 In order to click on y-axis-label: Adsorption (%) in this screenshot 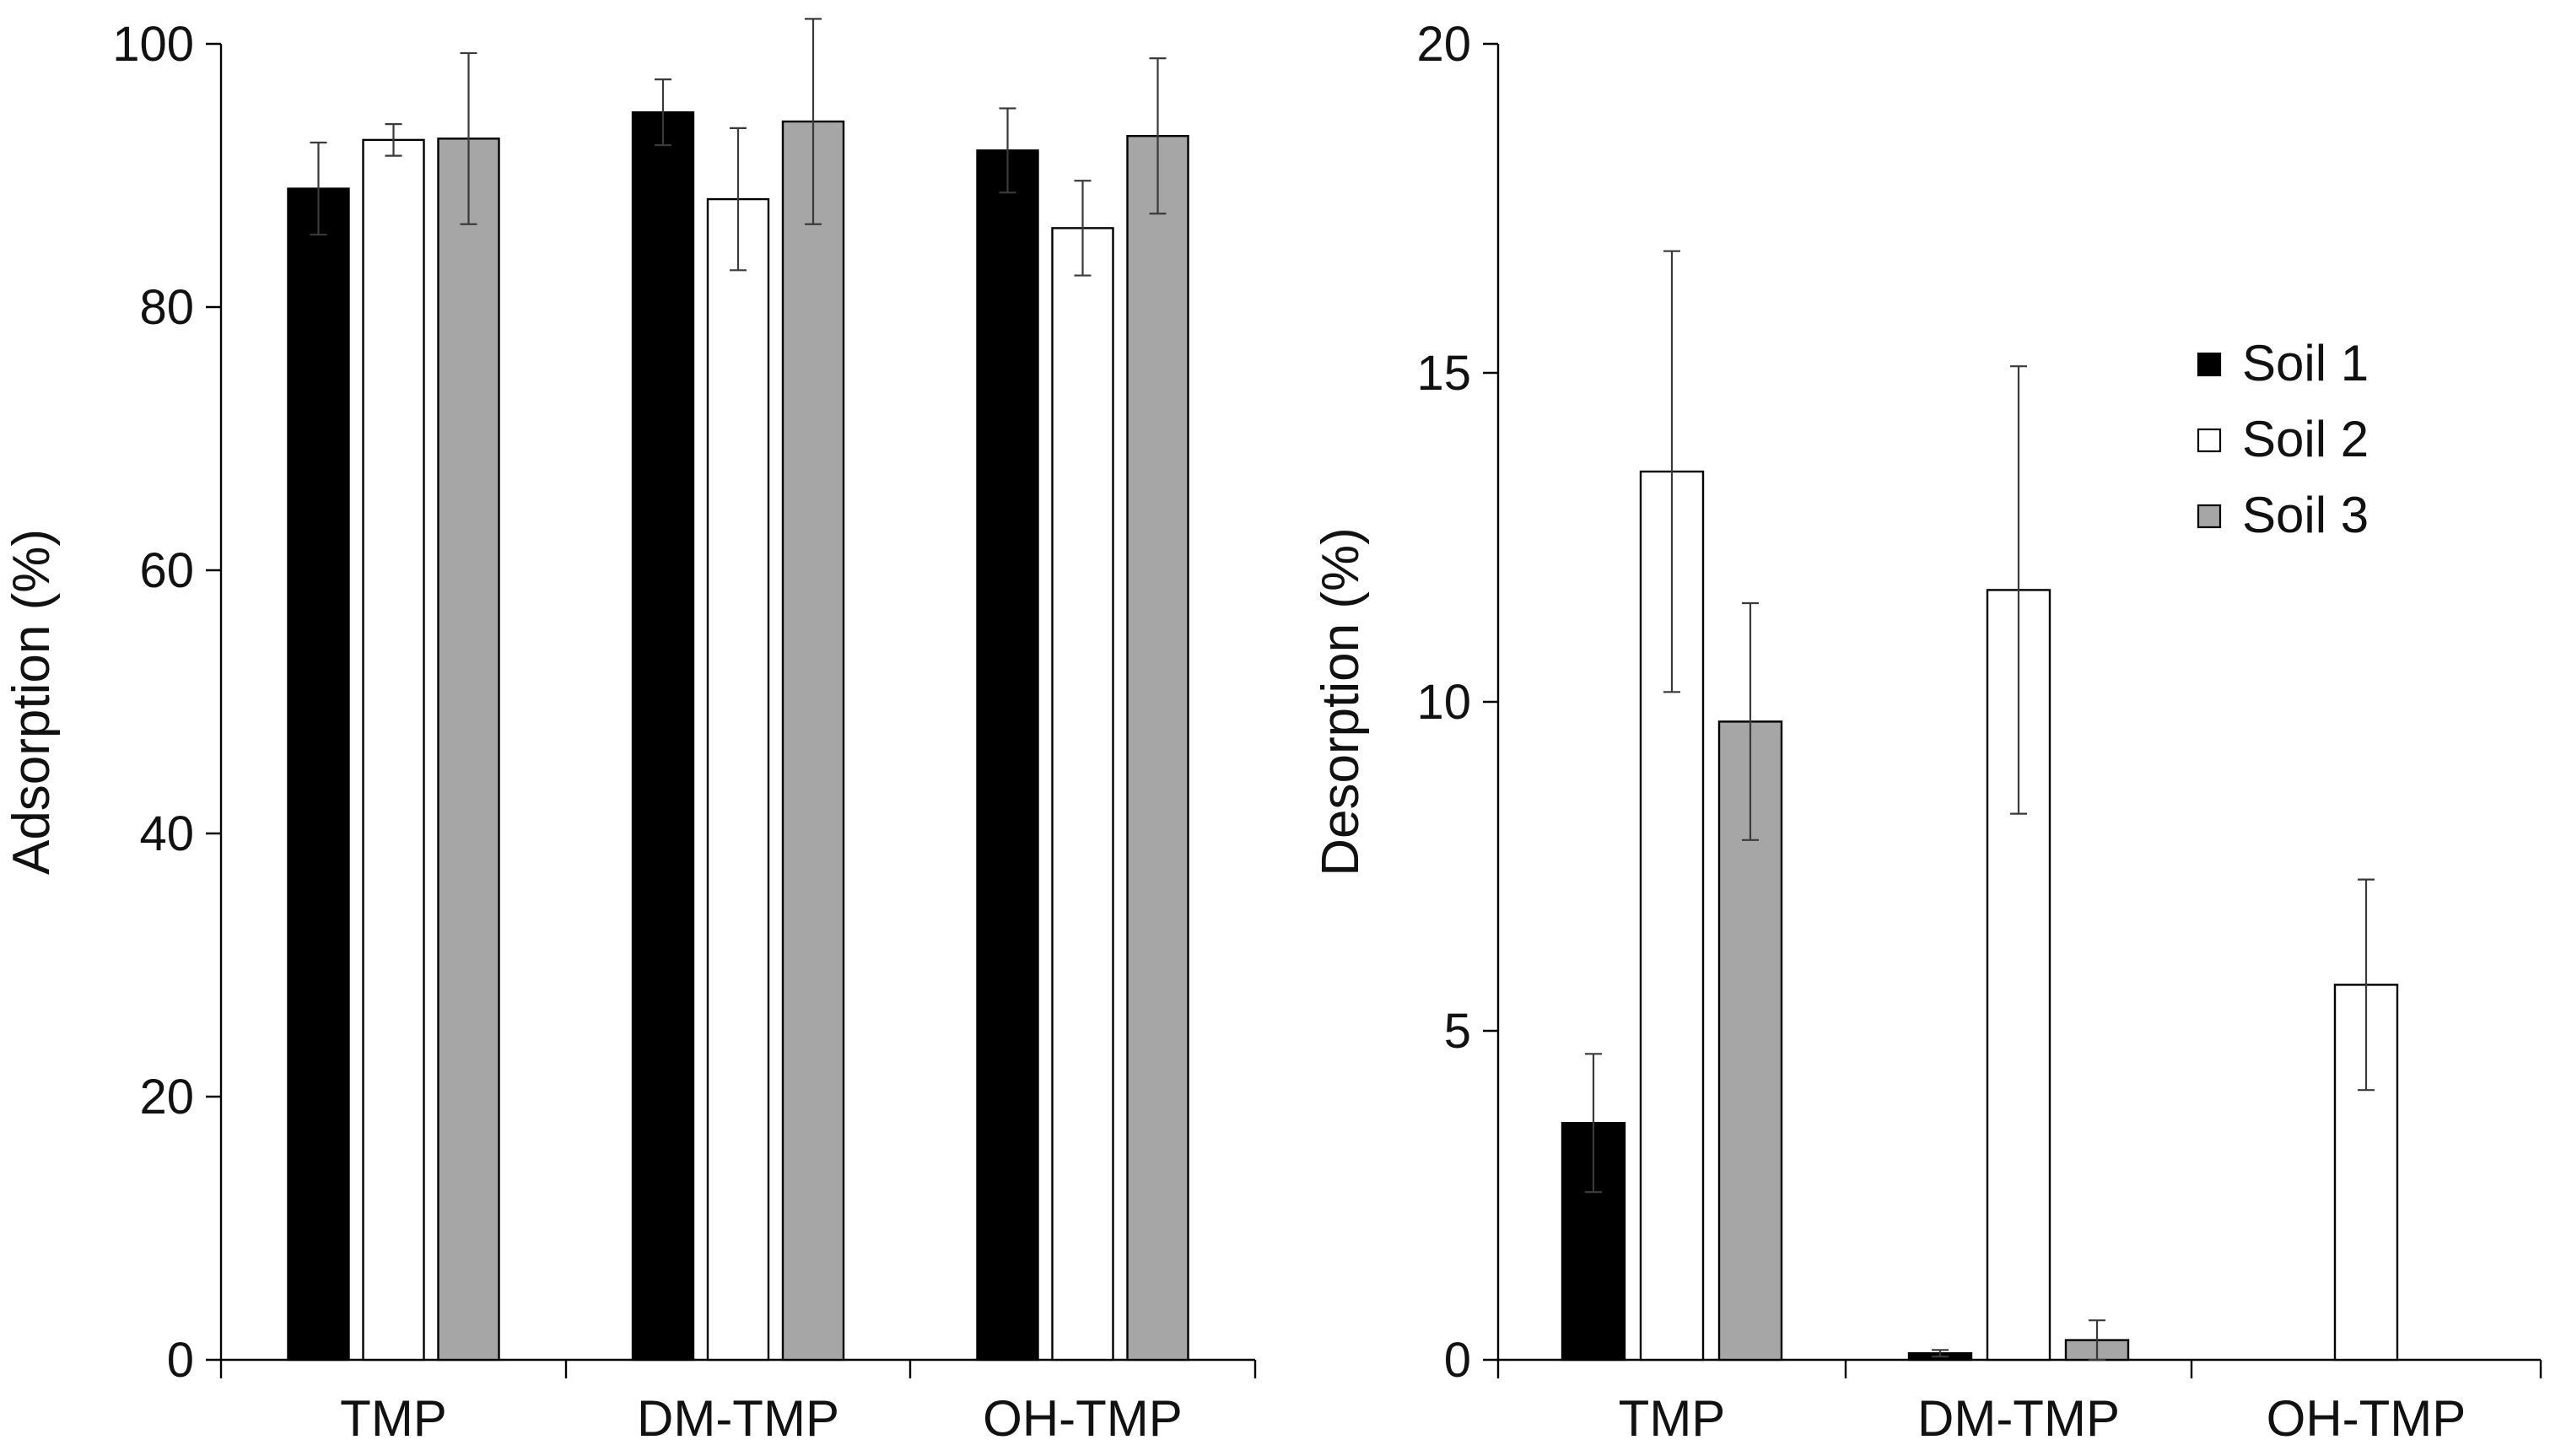, I will do `click(32, 702)`.